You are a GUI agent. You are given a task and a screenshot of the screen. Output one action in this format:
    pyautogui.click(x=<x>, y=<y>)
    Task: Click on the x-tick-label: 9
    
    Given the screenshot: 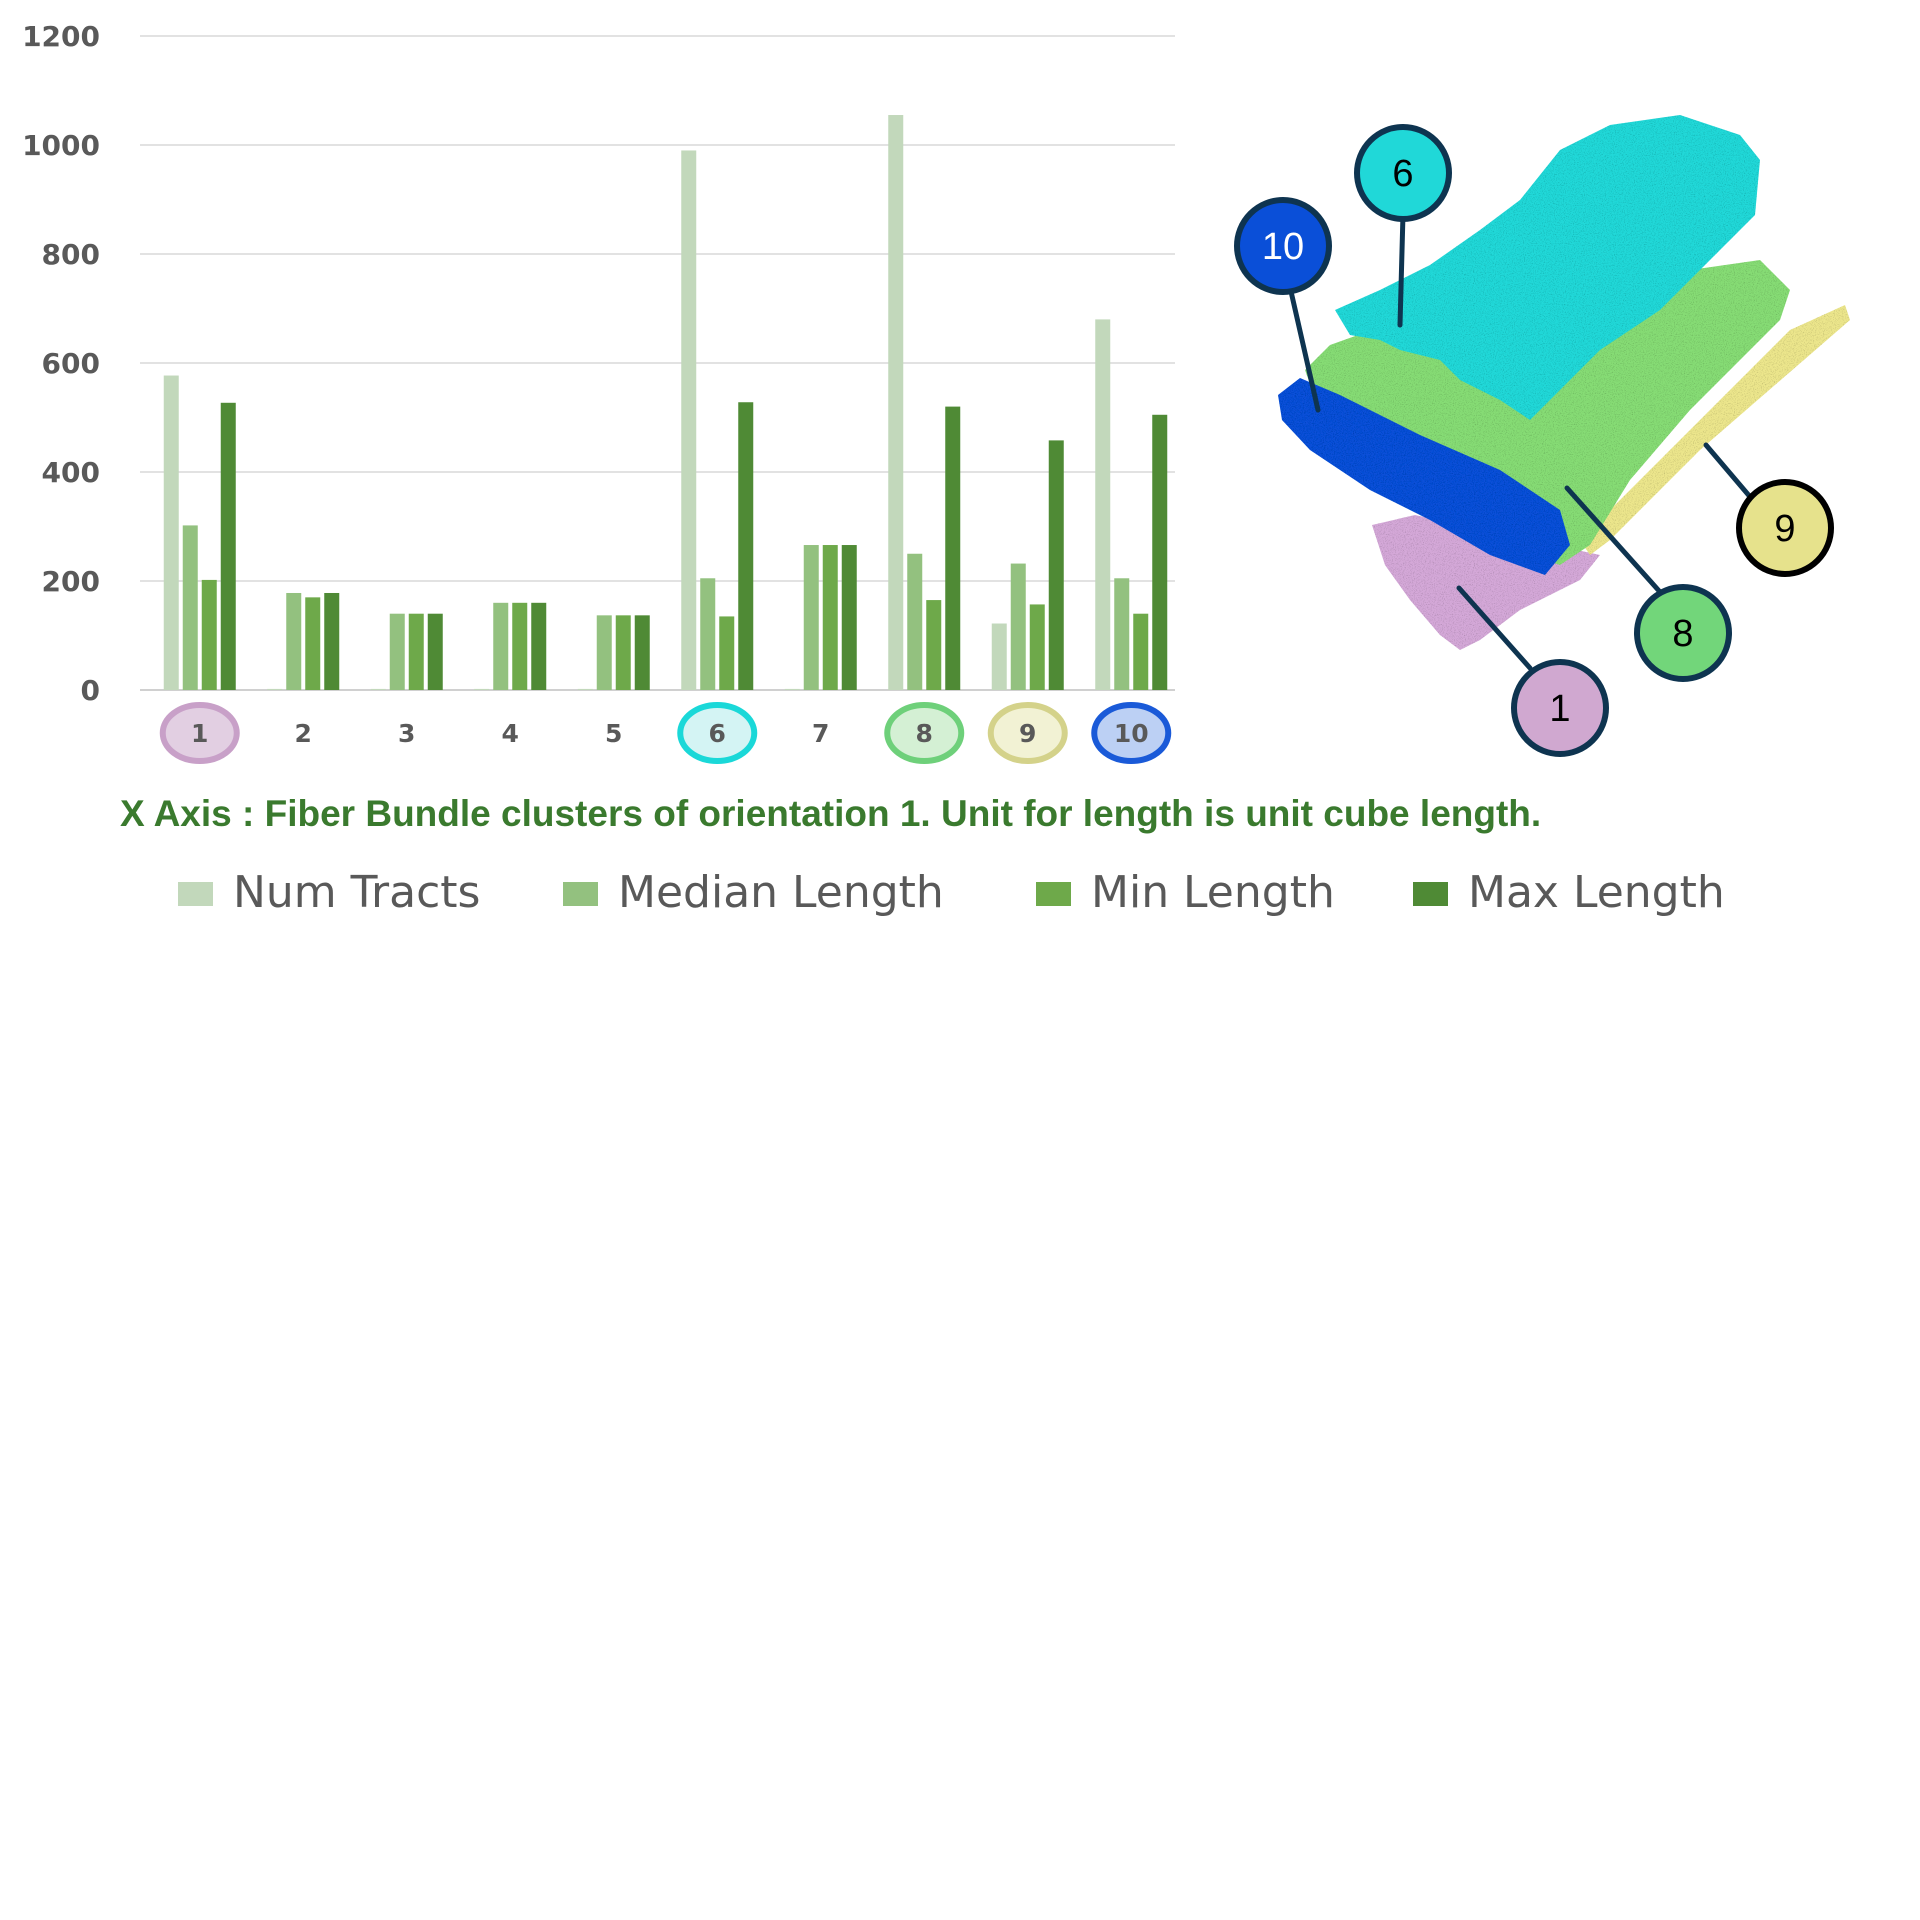 What is the action you would take?
    pyautogui.click(x=1027, y=733)
    